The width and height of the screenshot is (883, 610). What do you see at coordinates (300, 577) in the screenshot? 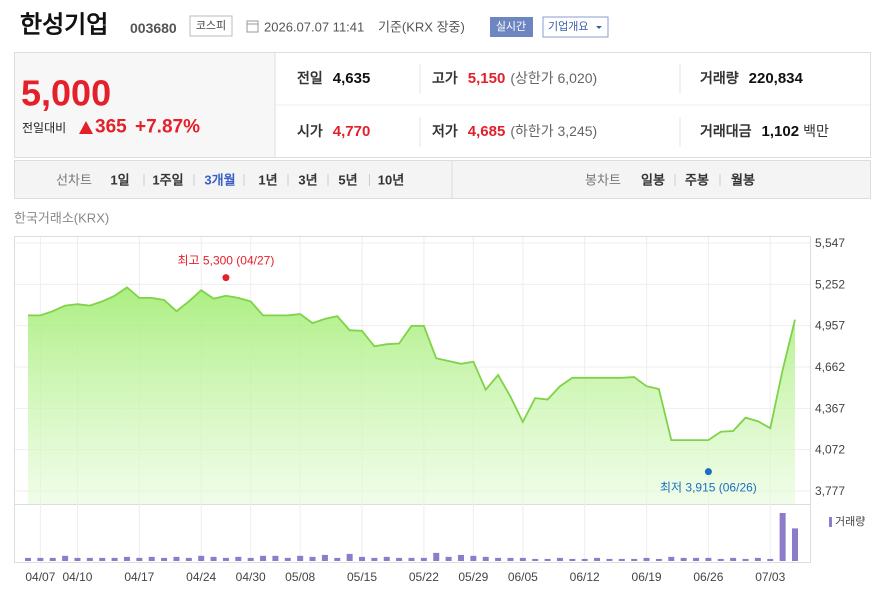
I see `x-tick-label: 05/08` at bounding box center [300, 577].